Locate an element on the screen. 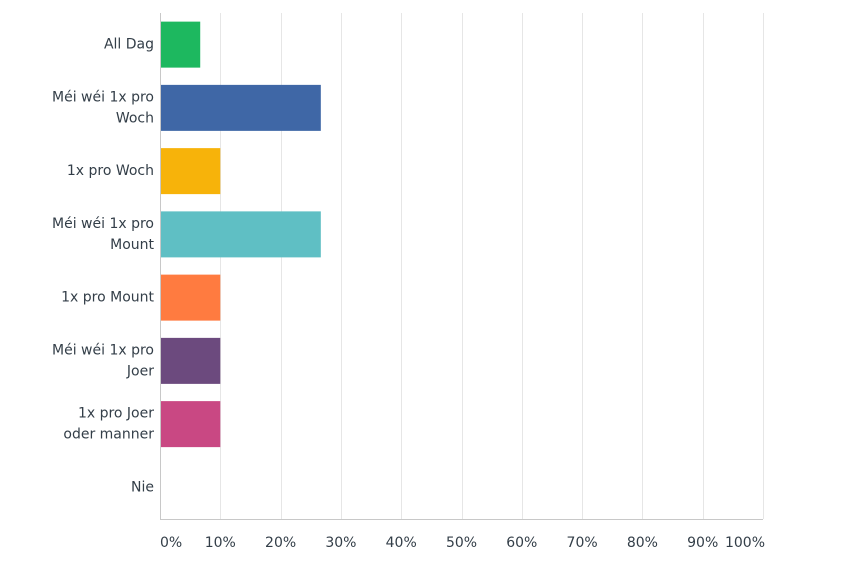 The image size is (850, 572). category-label-line: 1x pro Joer is located at coordinates (116, 414).